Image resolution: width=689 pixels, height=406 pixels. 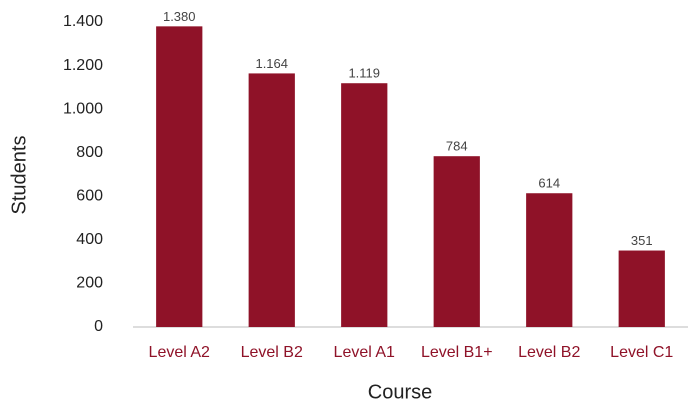 What do you see at coordinates (19, 175) in the screenshot?
I see `y-axis-title: Students` at bounding box center [19, 175].